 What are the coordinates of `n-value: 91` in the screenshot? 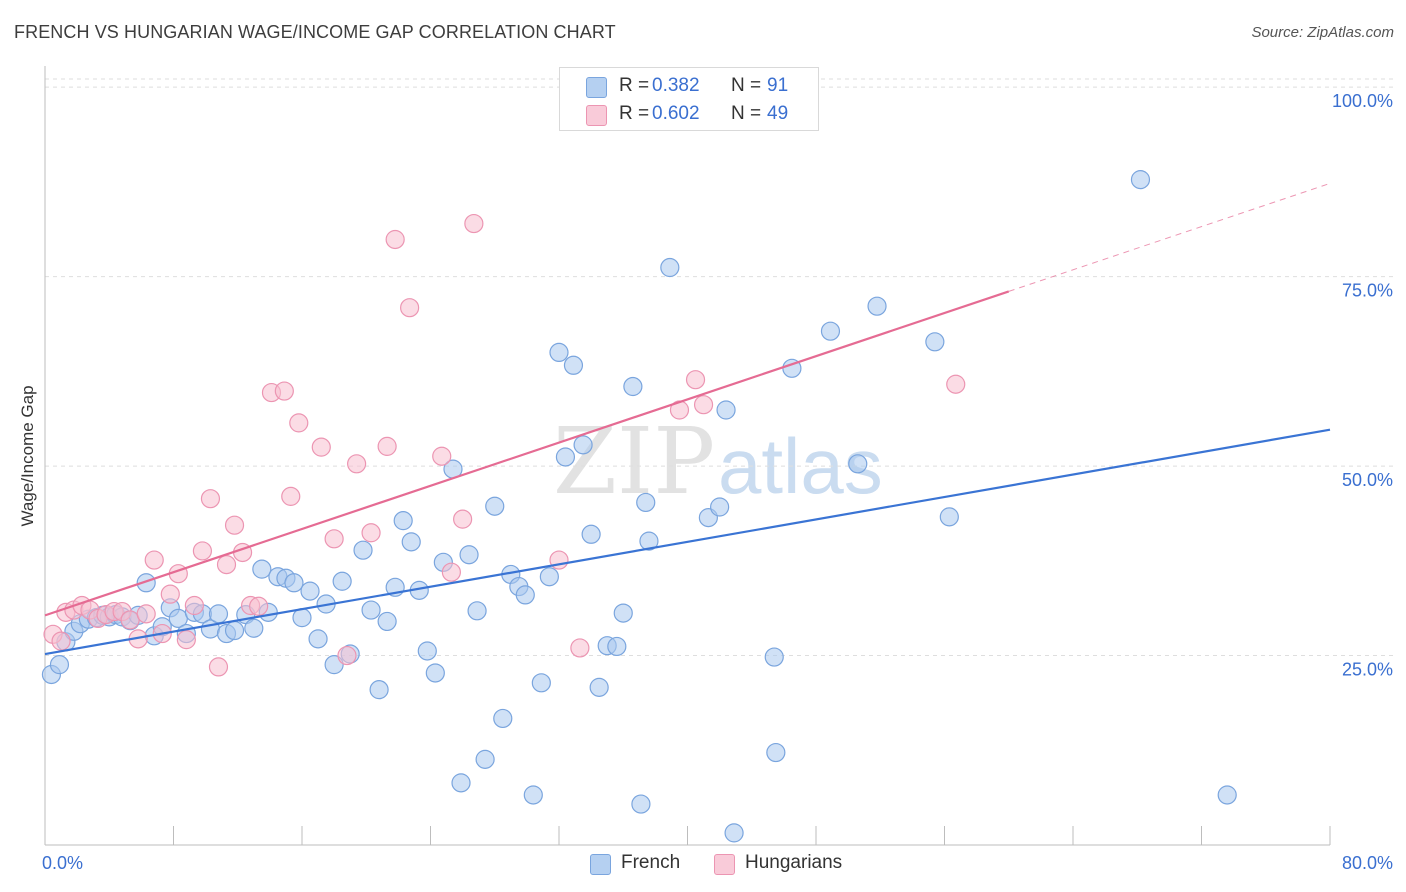 It's located at (778, 85).